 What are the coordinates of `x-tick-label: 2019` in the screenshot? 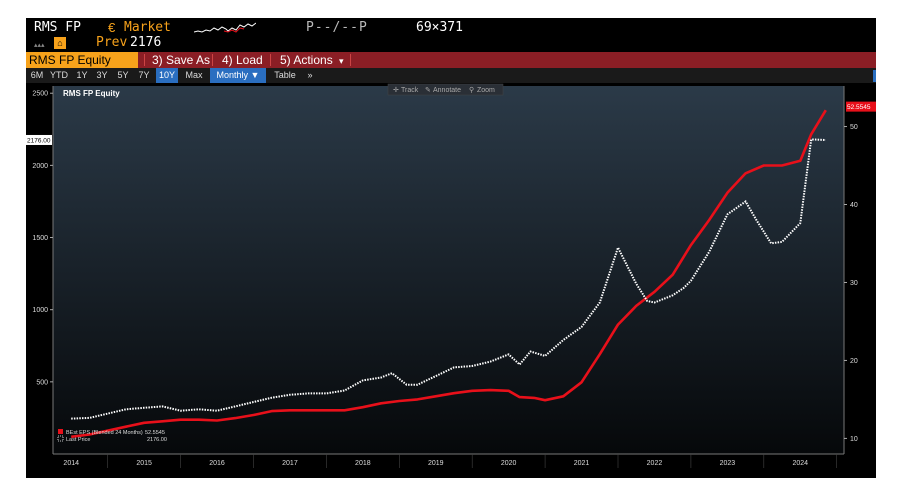 It's located at (436, 463).